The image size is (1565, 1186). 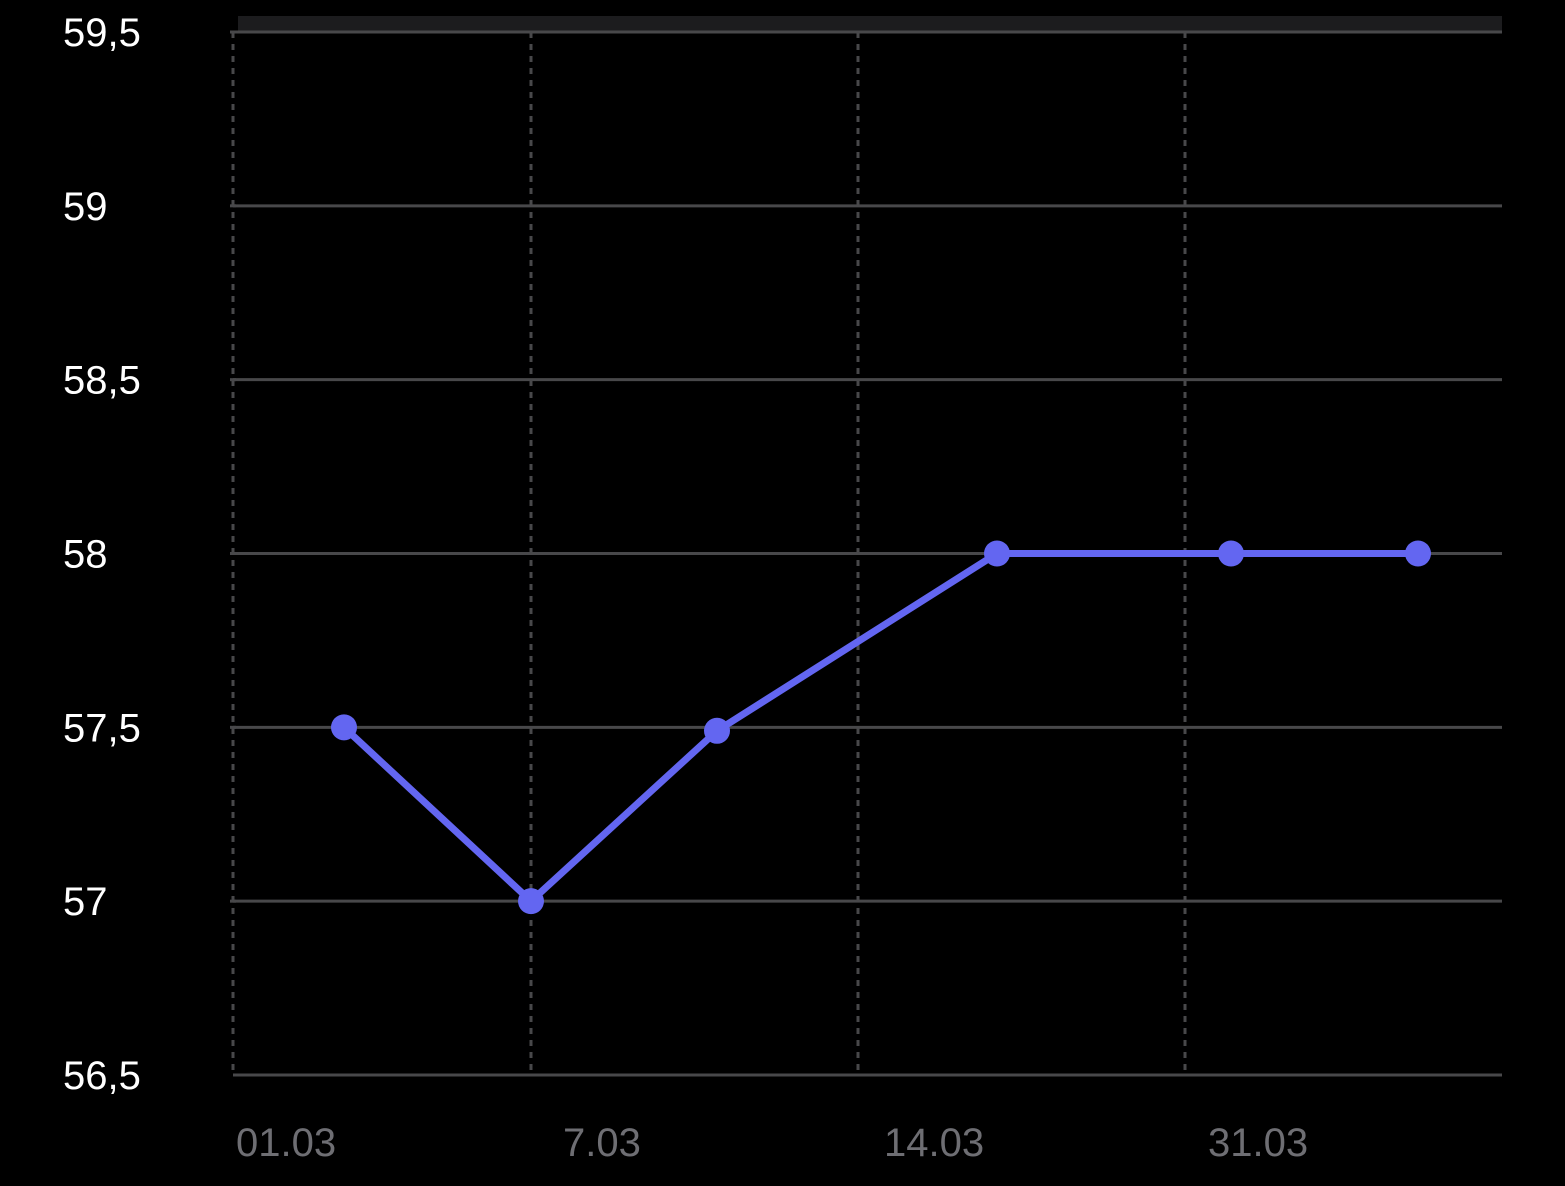 I want to click on y-tick-label: 59,5, so click(x=102, y=33).